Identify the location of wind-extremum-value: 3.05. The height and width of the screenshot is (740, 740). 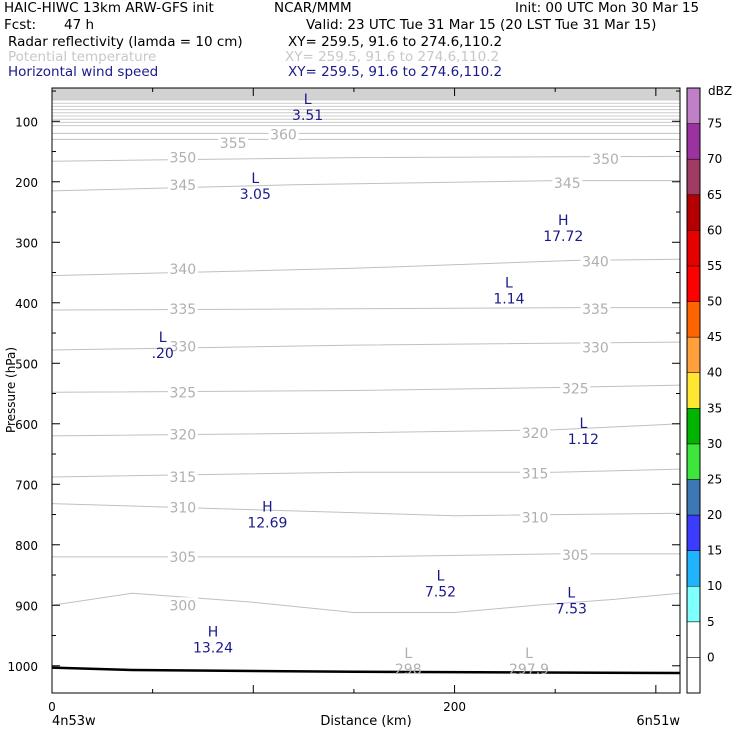
(255, 195).